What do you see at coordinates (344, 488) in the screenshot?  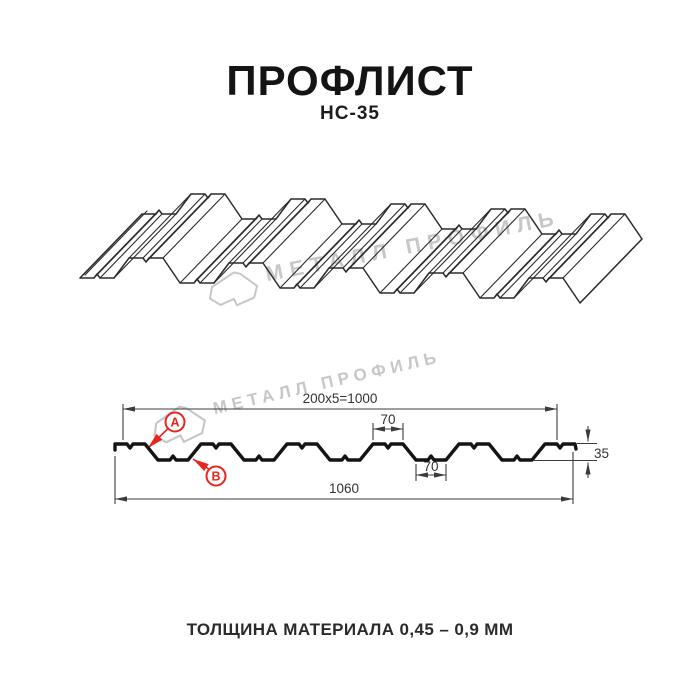 I see `dim-total-width-value: 1060` at bounding box center [344, 488].